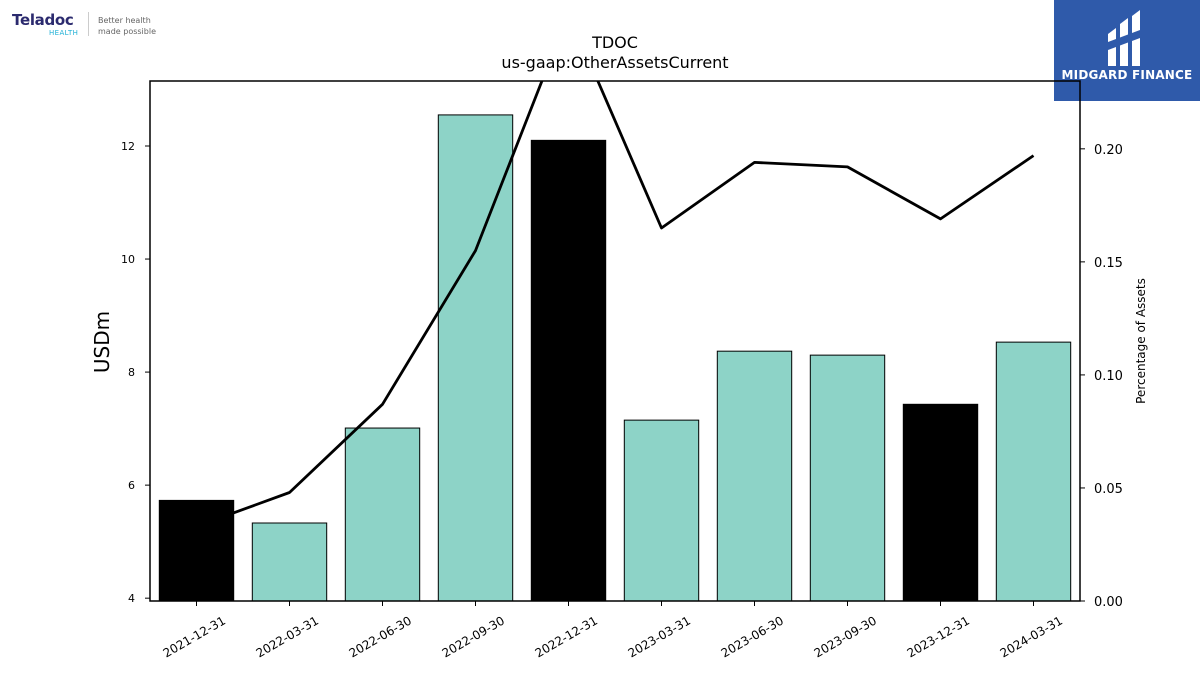 The width and height of the screenshot is (1200, 675). I want to click on y2-tick-label: 0.10, so click(1108, 376).